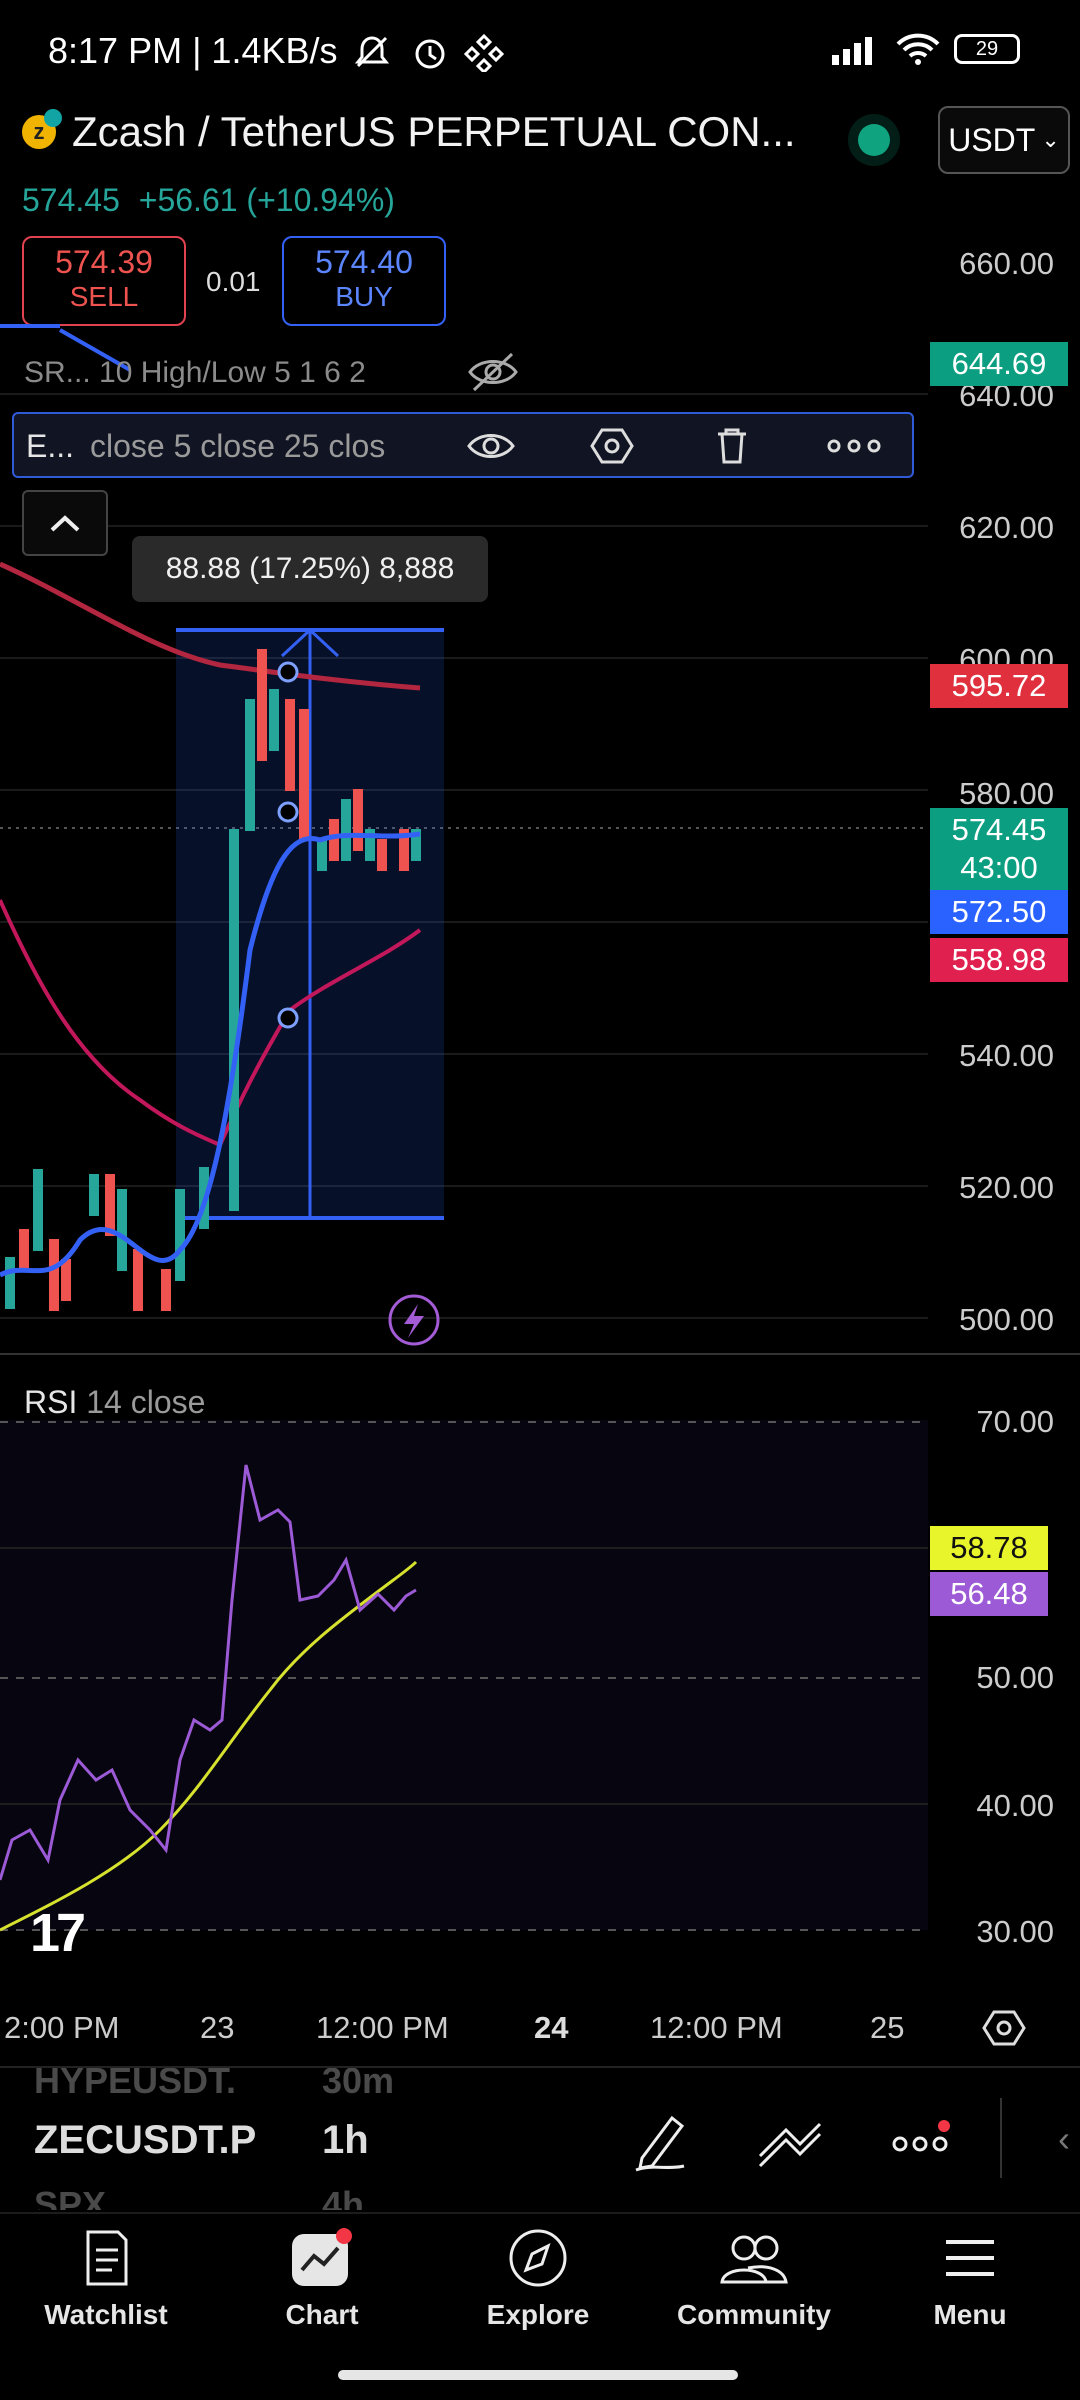  What do you see at coordinates (364, 262) in the screenshot?
I see `buy-price: 574.40` at bounding box center [364, 262].